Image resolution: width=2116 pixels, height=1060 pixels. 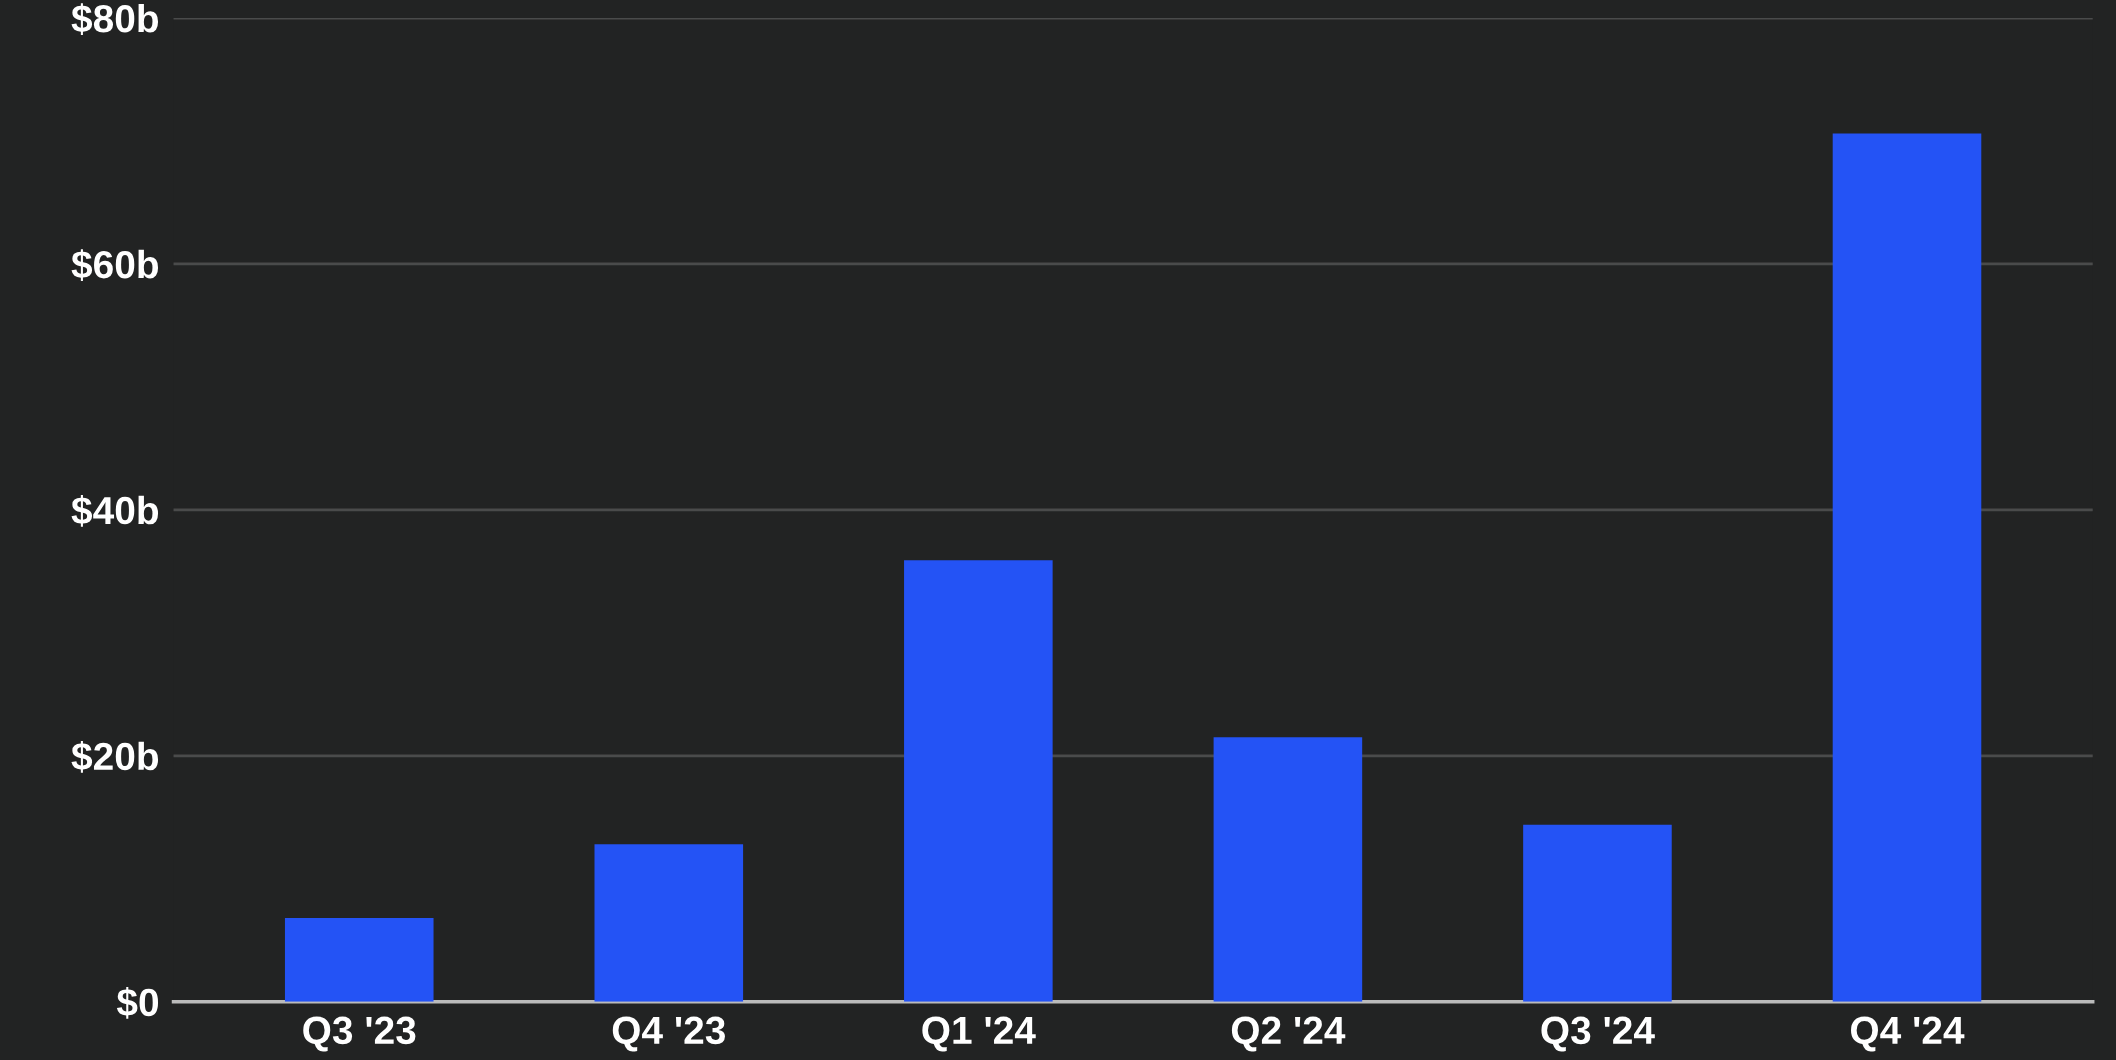 What do you see at coordinates (115, 19) in the screenshot?
I see `y-tick-label: $80b` at bounding box center [115, 19].